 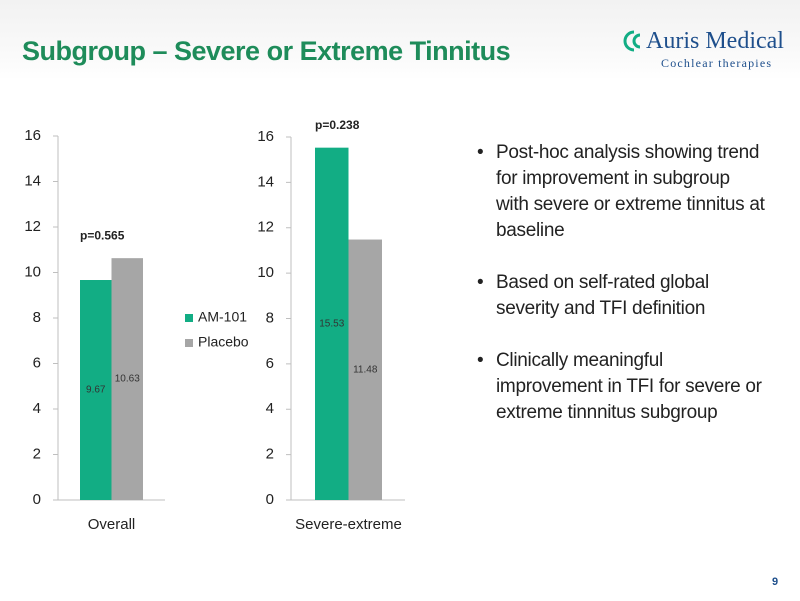 I want to click on legend-label: Placebo, so click(x=223, y=342).